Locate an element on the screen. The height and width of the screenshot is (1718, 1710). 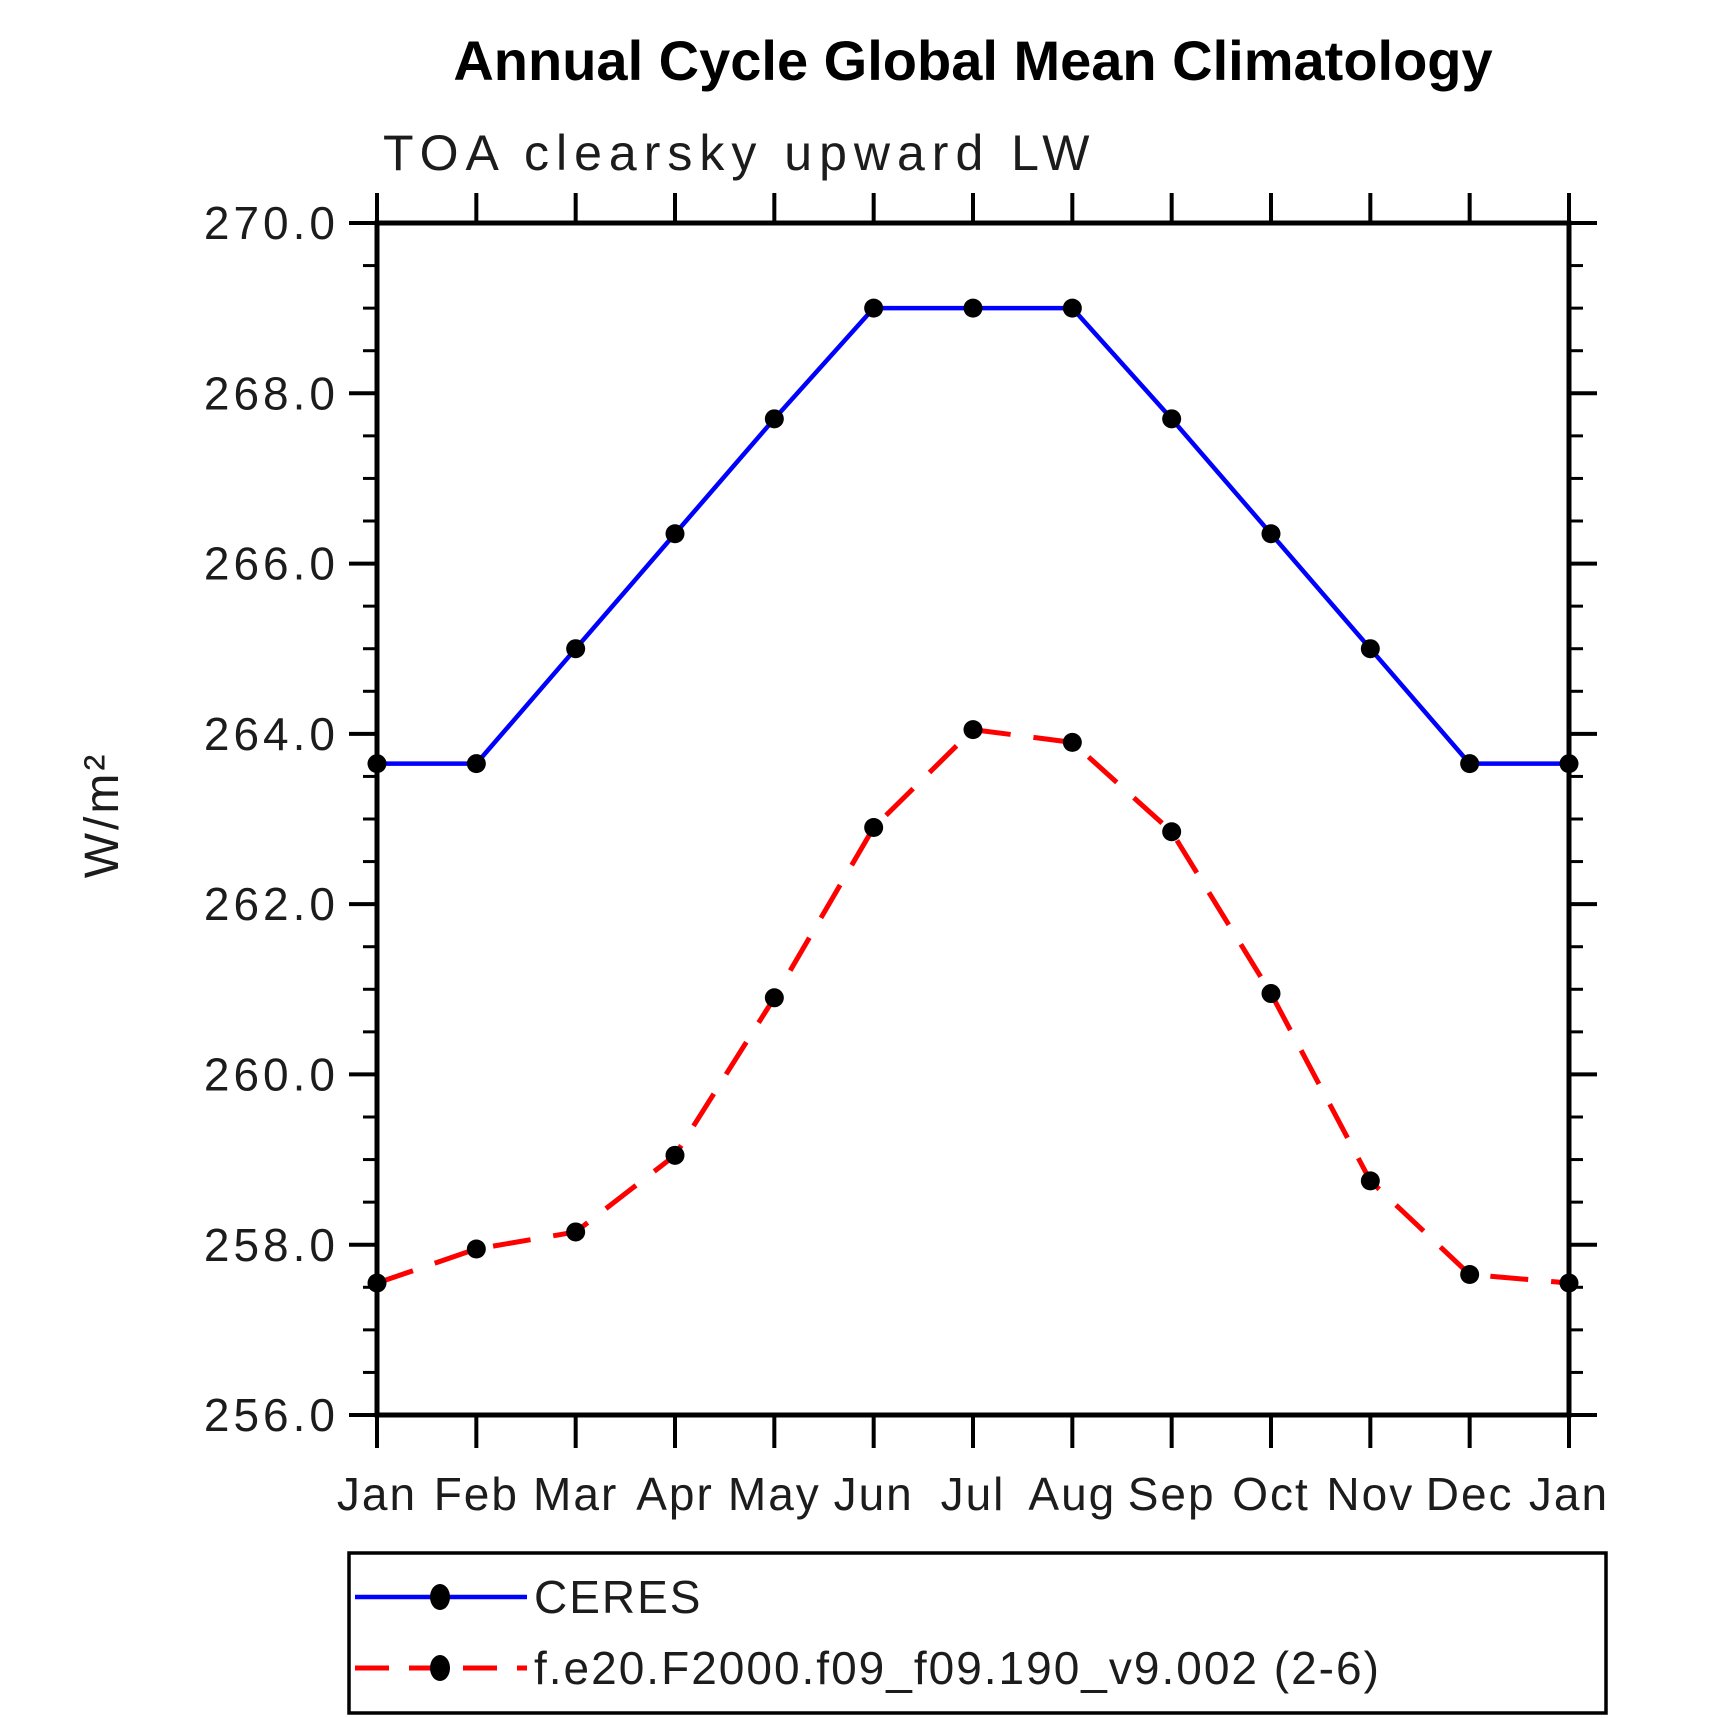
y-tick-label: 256.0 is located at coordinates (271, 1415).